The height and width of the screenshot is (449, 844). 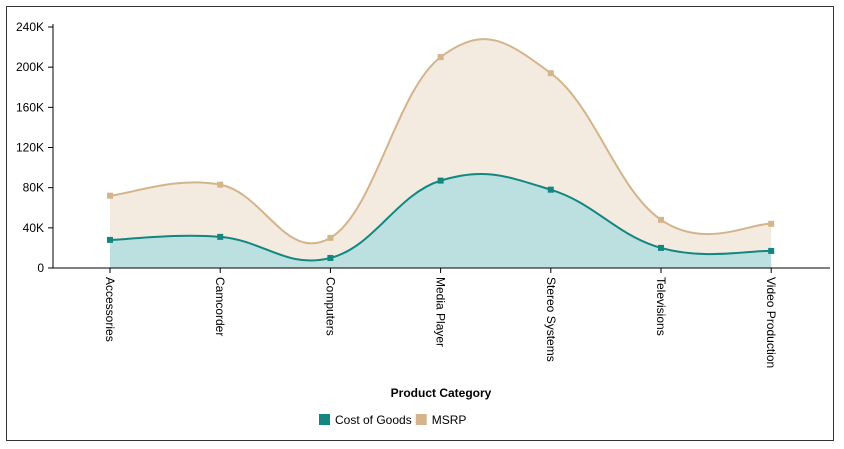 I want to click on msrp-point-stereo-systems, so click(x=550, y=73).